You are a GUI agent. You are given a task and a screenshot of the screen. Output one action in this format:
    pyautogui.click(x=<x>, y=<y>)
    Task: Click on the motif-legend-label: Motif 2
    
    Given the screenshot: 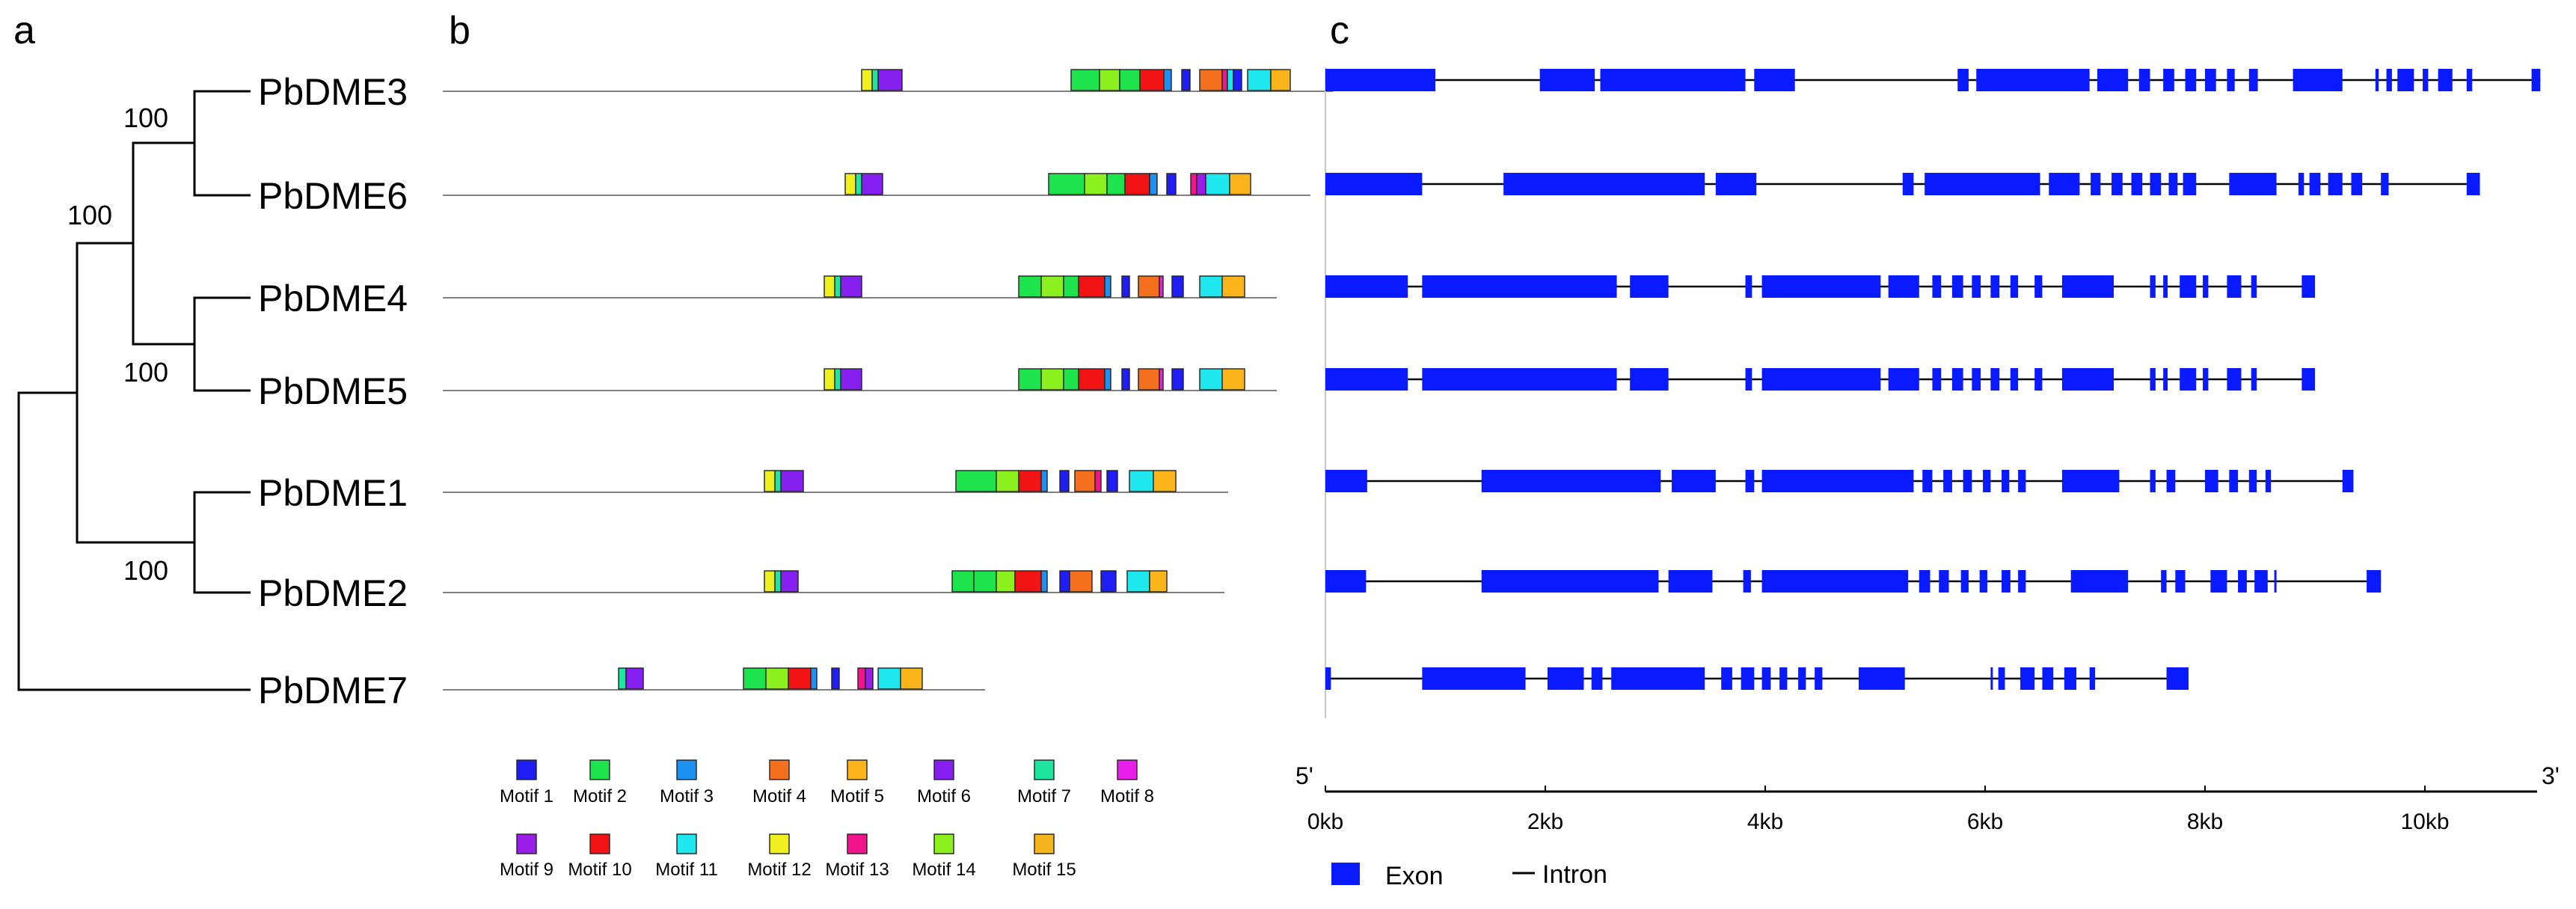 What is the action you would take?
    pyautogui.click(x=600, y=796)
    